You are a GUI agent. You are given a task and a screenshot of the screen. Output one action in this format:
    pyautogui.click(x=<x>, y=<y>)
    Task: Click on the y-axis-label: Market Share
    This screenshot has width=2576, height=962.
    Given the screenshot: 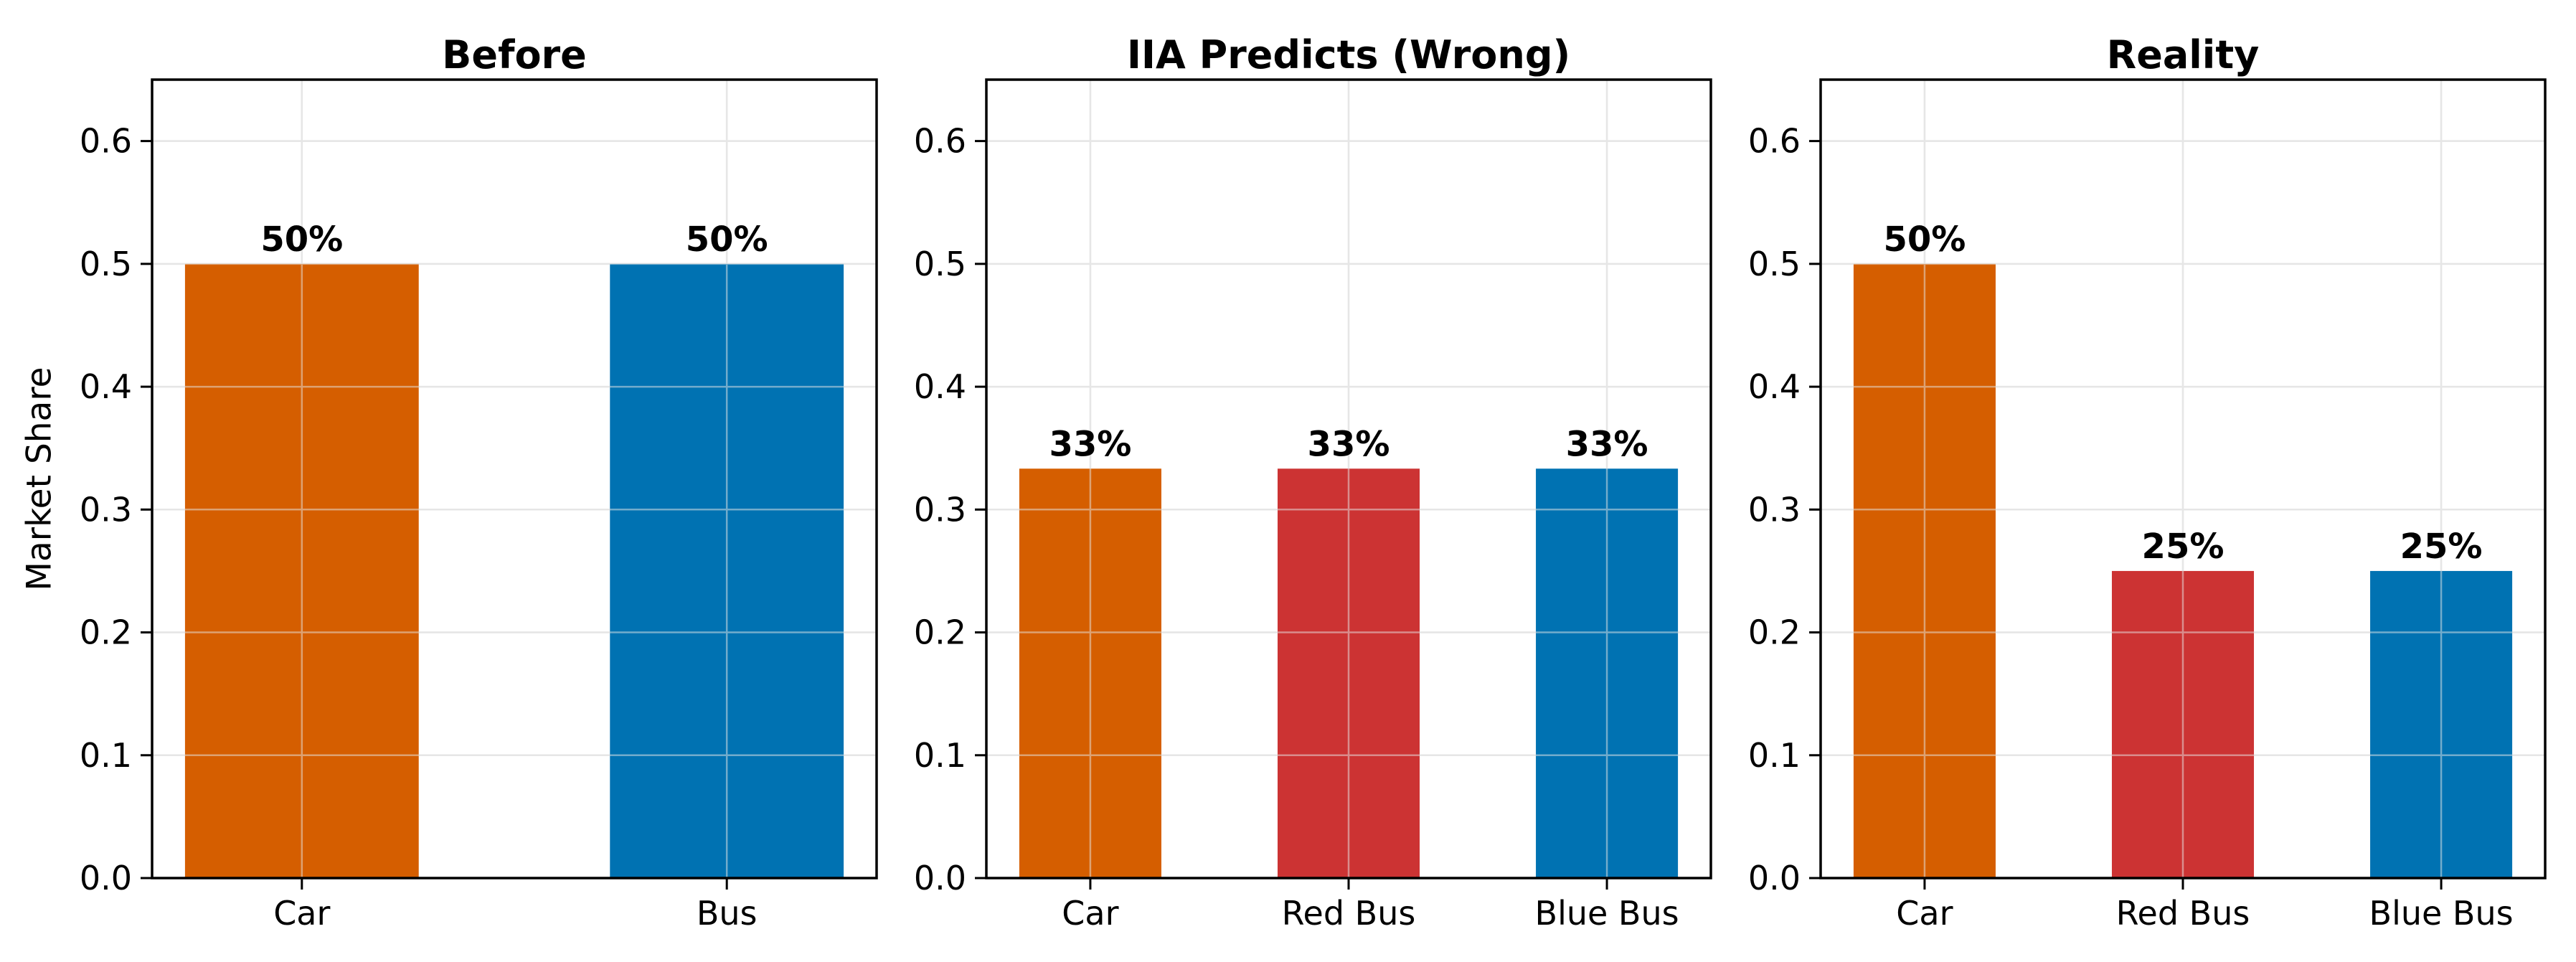 What is the action you would take?
    pyautogui.click(x=40, y=478)
    